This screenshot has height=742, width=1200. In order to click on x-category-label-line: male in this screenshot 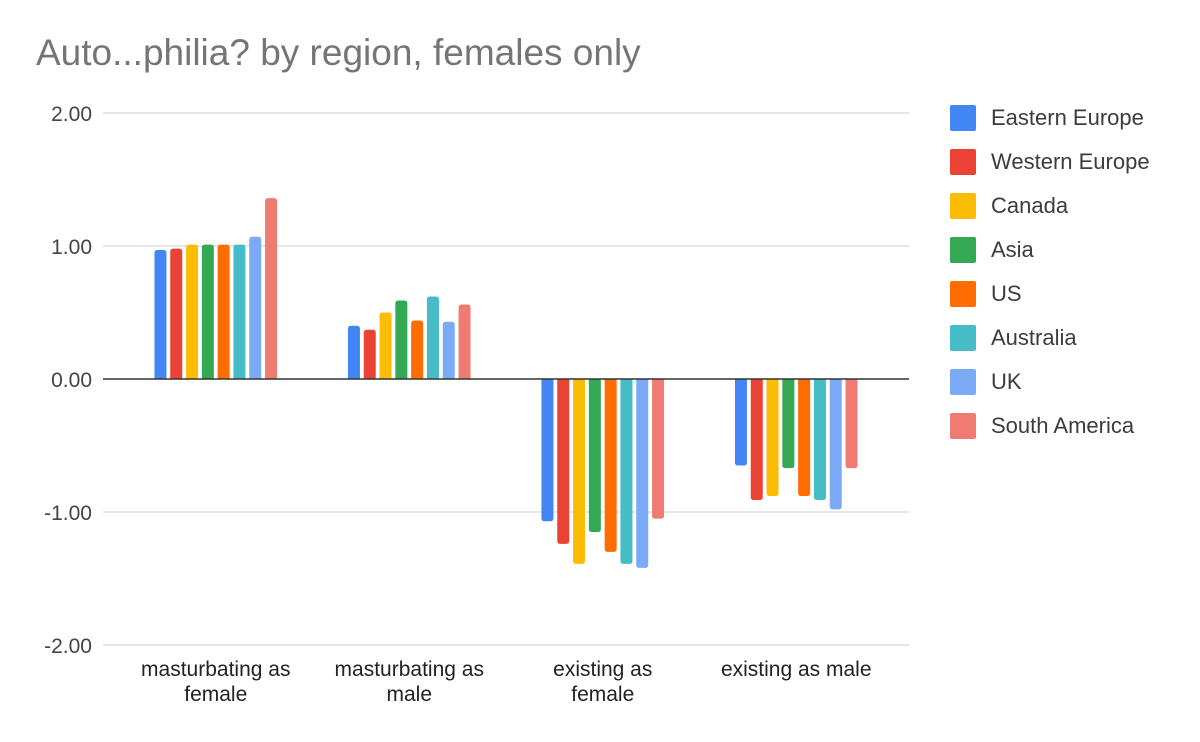, I will do `click(409, 694)`.